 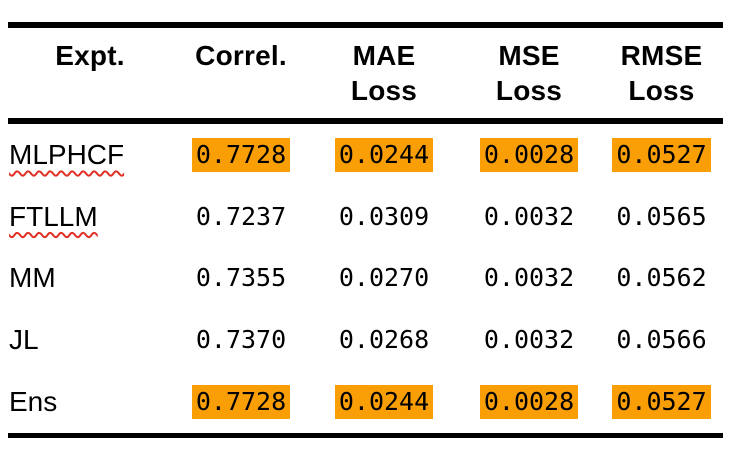 I want to click on table-header-rule, so click(x=365, y=121).